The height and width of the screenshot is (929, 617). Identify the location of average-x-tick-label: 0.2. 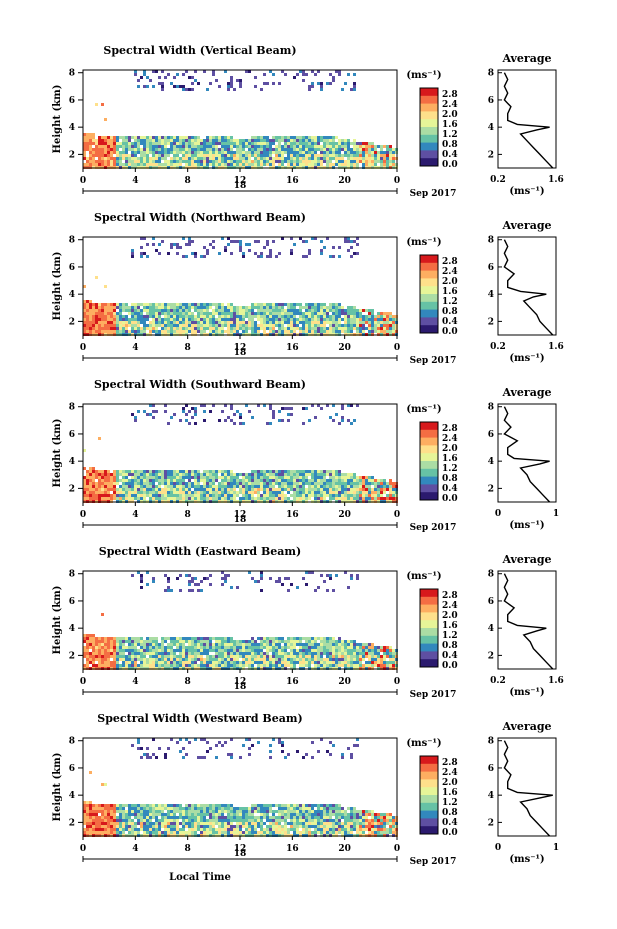
(498, 347).